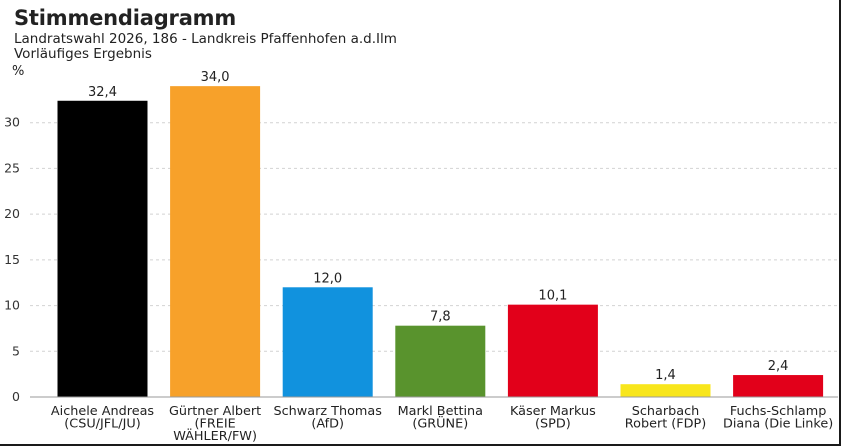 The height and width of the screenshot is (446, 841). Describe the element at coordinates (778, 366) in the screenshot. I see `data-label: 2,4` at that location.